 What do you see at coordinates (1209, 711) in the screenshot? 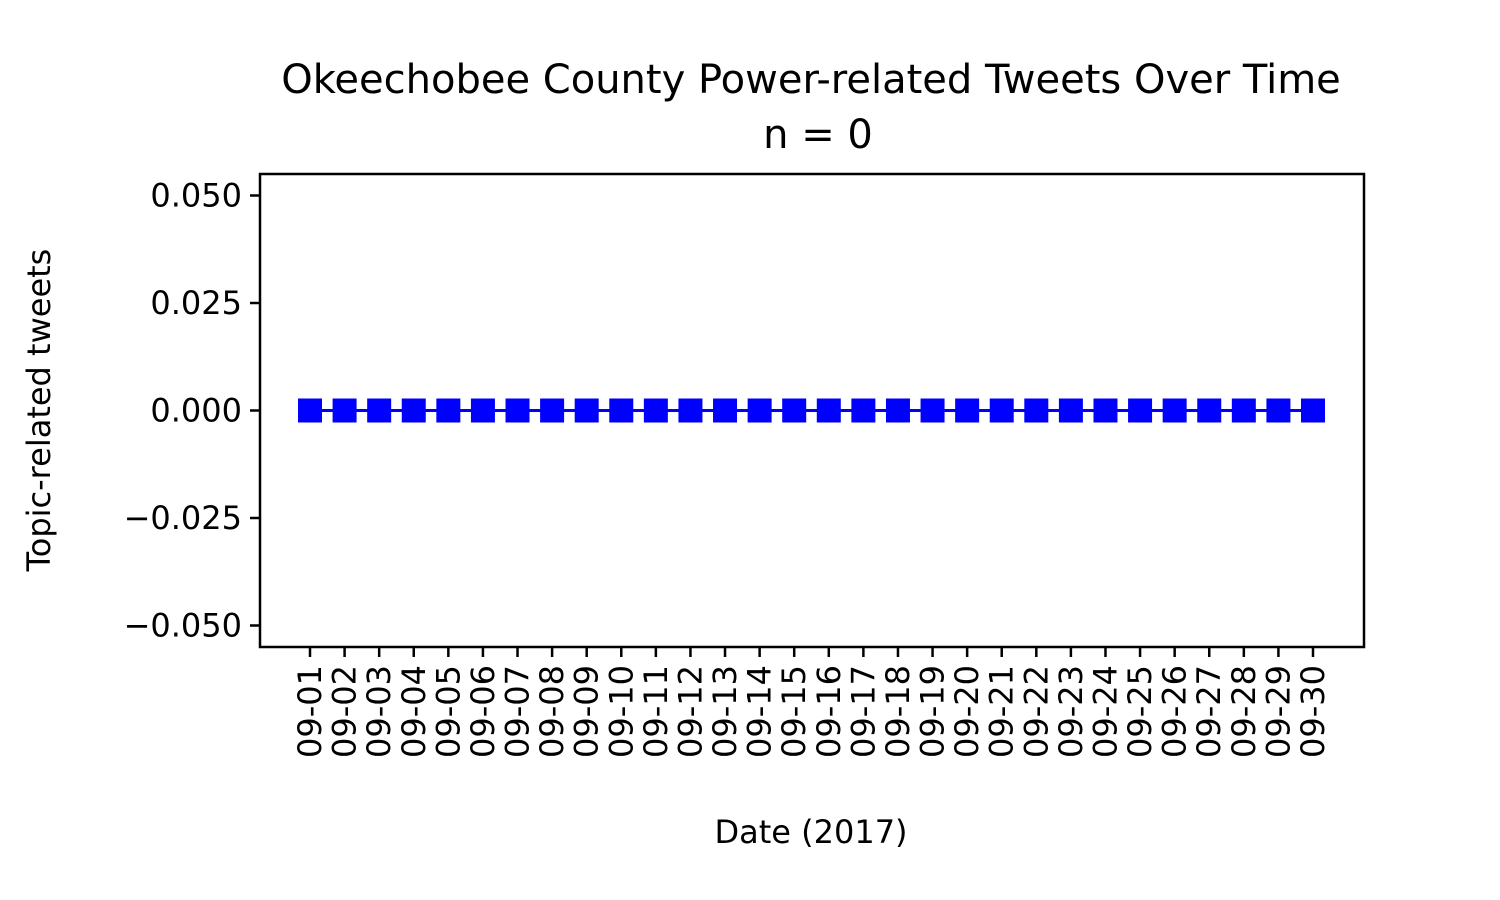
I see `x-tick-label: 09-27` at bounding box center [1209, 711].